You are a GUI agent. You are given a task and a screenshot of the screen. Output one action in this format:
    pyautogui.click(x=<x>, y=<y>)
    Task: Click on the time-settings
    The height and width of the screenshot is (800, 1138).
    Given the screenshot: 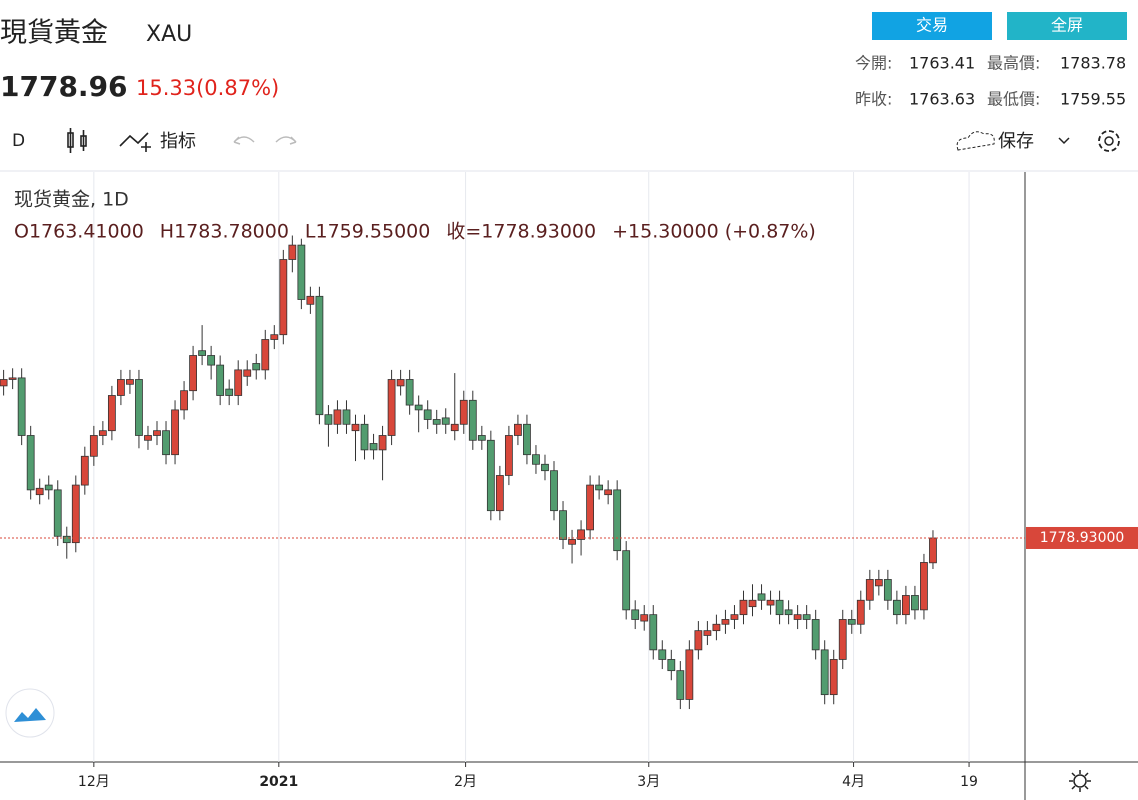 What is the action you would take?
    pyautogui.click(x=1080, y=781)
    